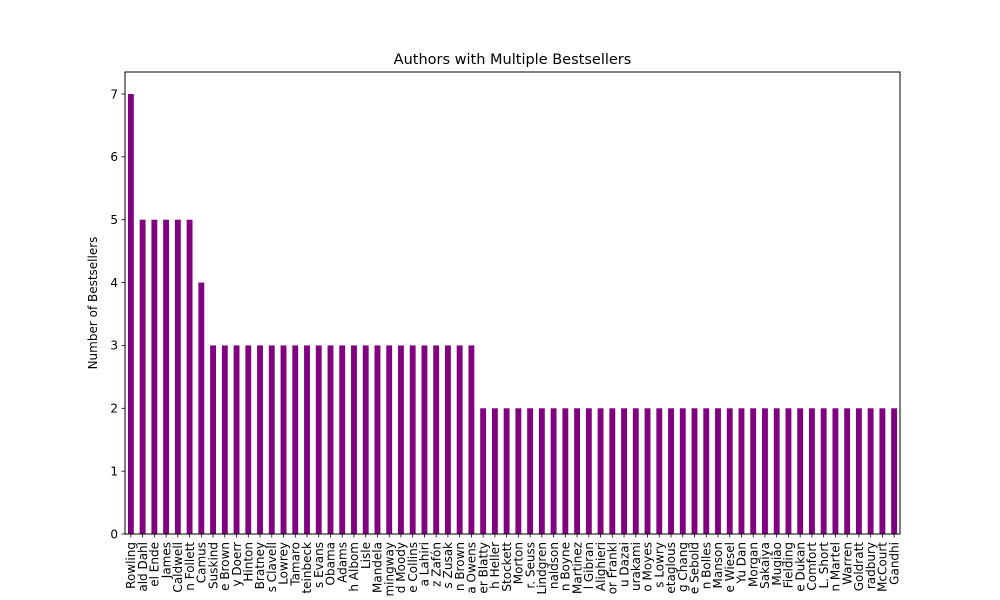  What do you see at coordinates (342, 562) in the screenshot?
I see `x-tick-label: Adams` at bounding box center [342, 562].